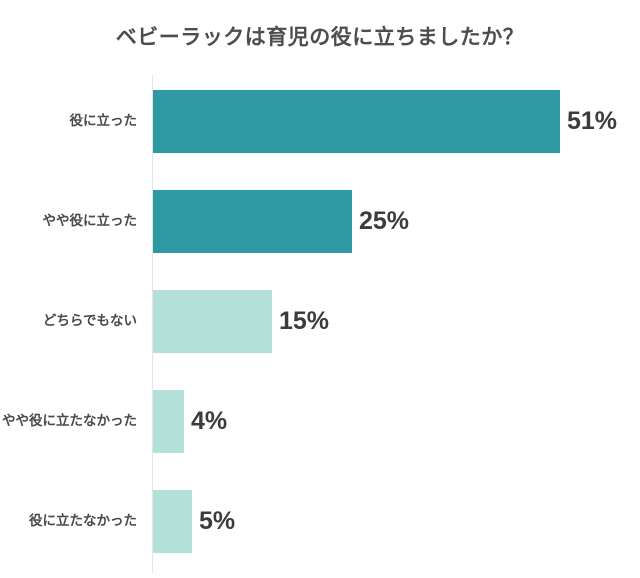 The image size is (640, 578). I want to click on value-label: 51%, so click(592, 120).